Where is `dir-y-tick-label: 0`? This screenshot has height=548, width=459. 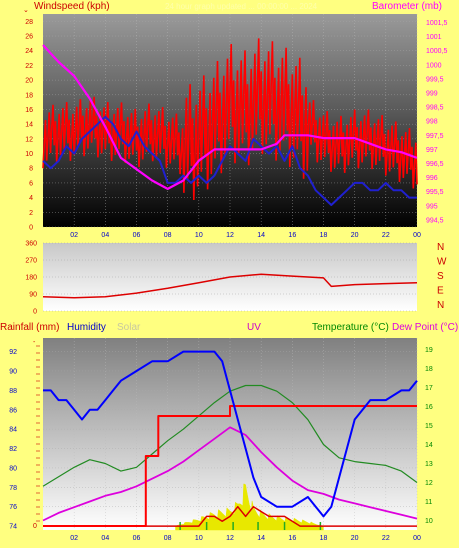 dir-y-tick-label: 0 is located at coordinates (35, 312).